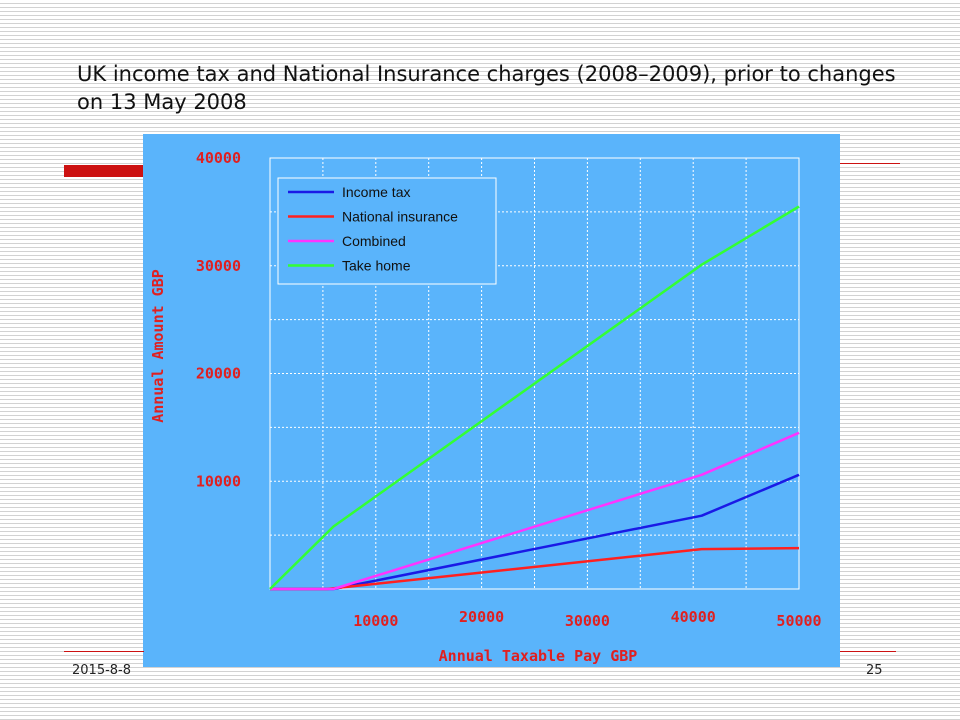 This screenshot has width=960, height=720. Describe the element at coordinates (481, 617) in the screenshot. I see `x-tick-label: 20000` at that location.